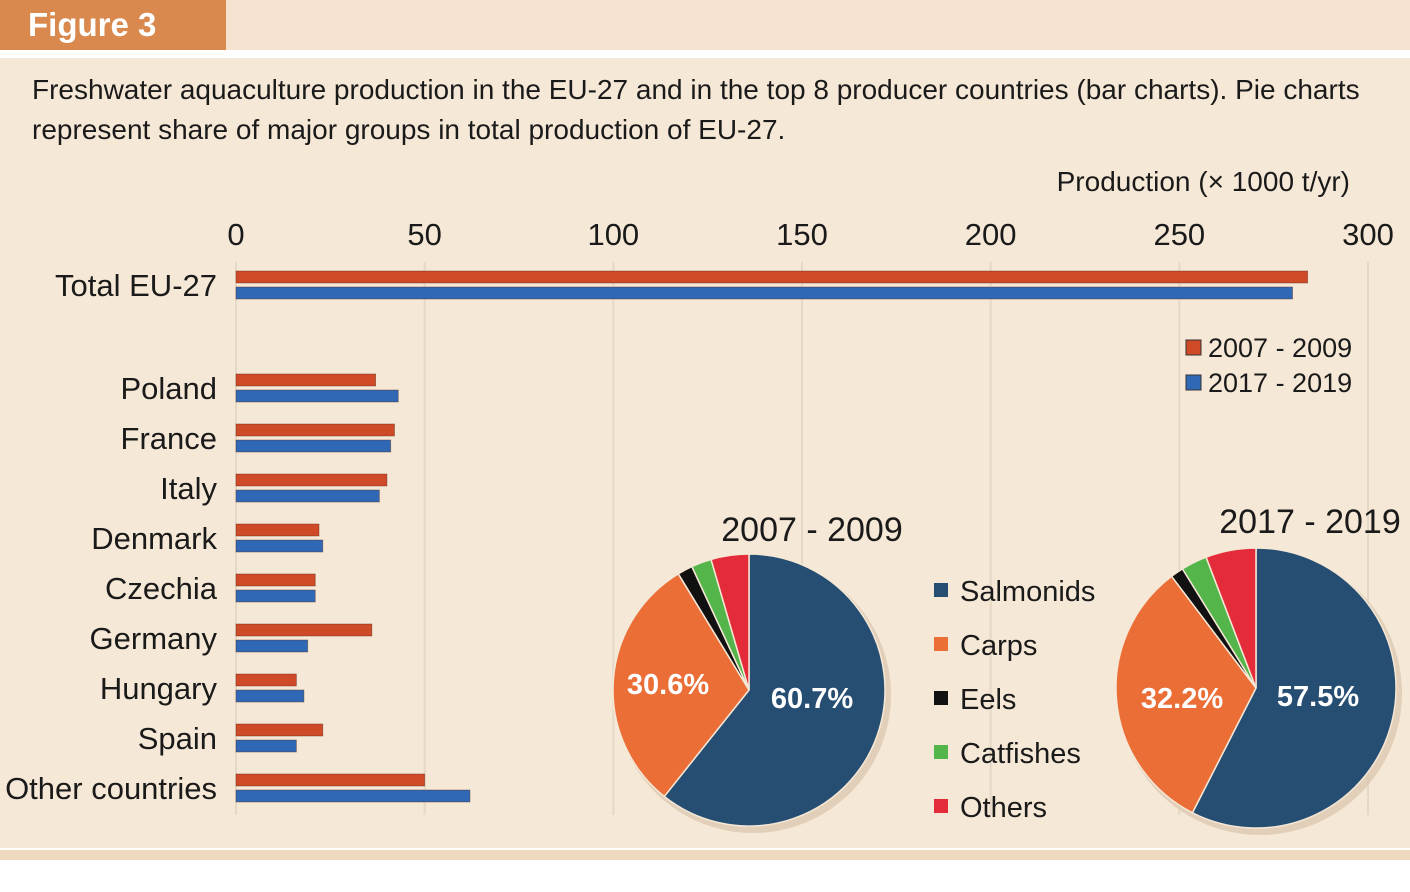 The image size is (1410, 892). Describe the element at coordinates (1318, 697) in the screenshot. I see `pie-slice-label: 57.5%` at that location.